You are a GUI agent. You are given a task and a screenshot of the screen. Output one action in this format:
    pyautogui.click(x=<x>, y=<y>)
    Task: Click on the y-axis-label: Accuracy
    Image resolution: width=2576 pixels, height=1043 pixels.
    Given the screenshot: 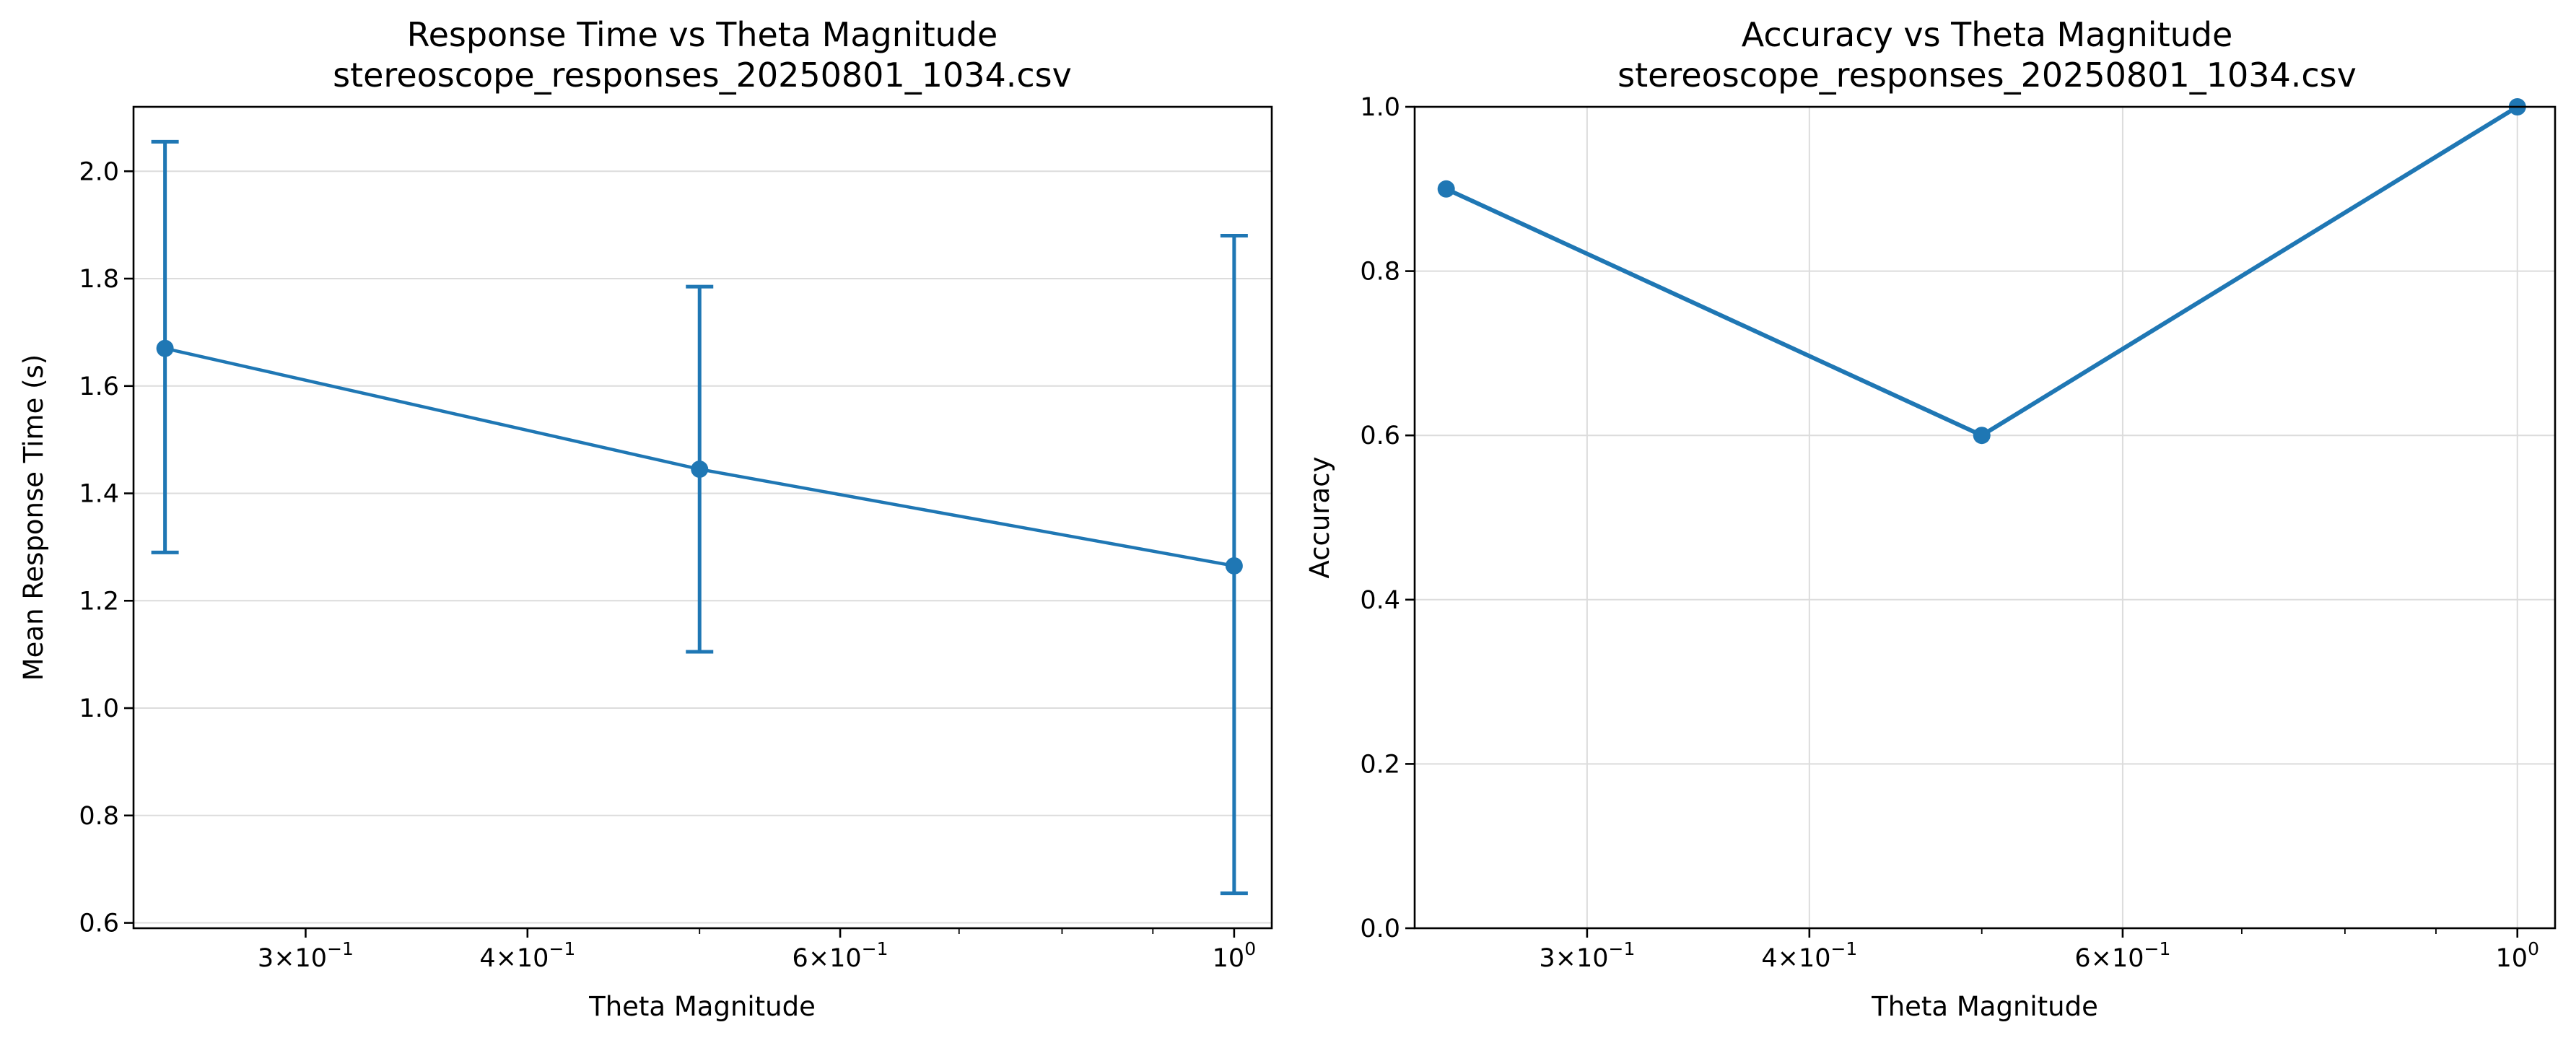 What is the action you would take?
    pyautogui.click(x=1319, y=518)
    